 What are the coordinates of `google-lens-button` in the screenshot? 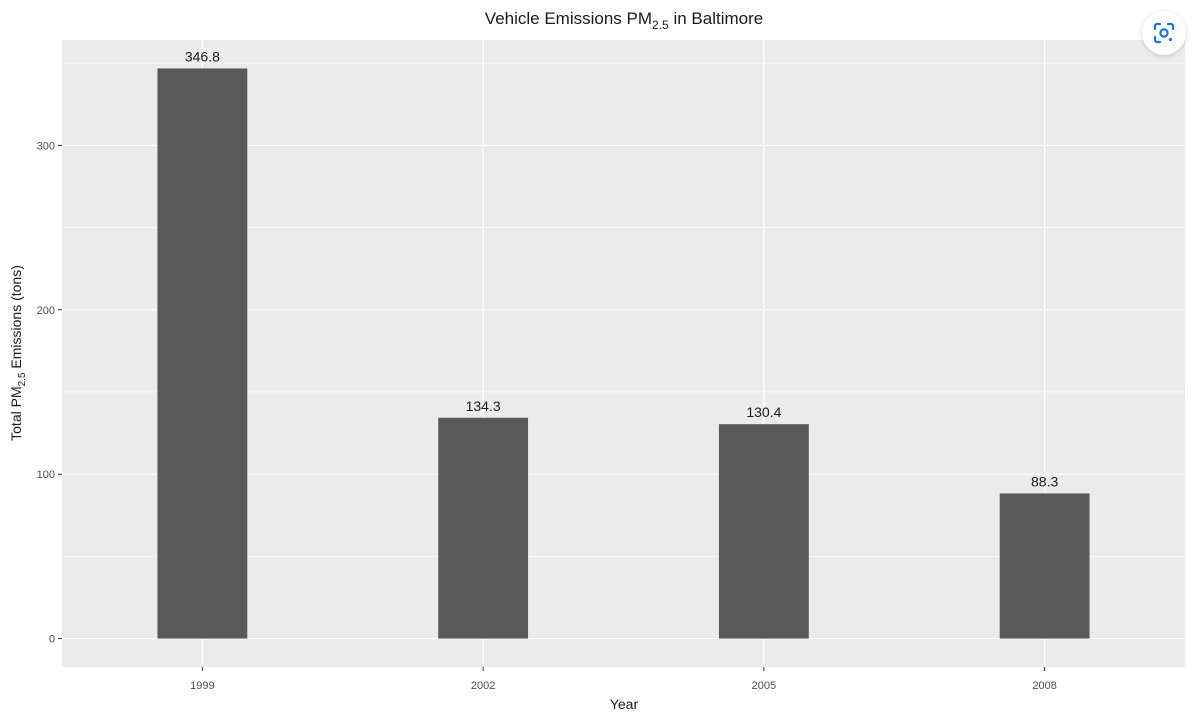 It's located at (1164, 33).